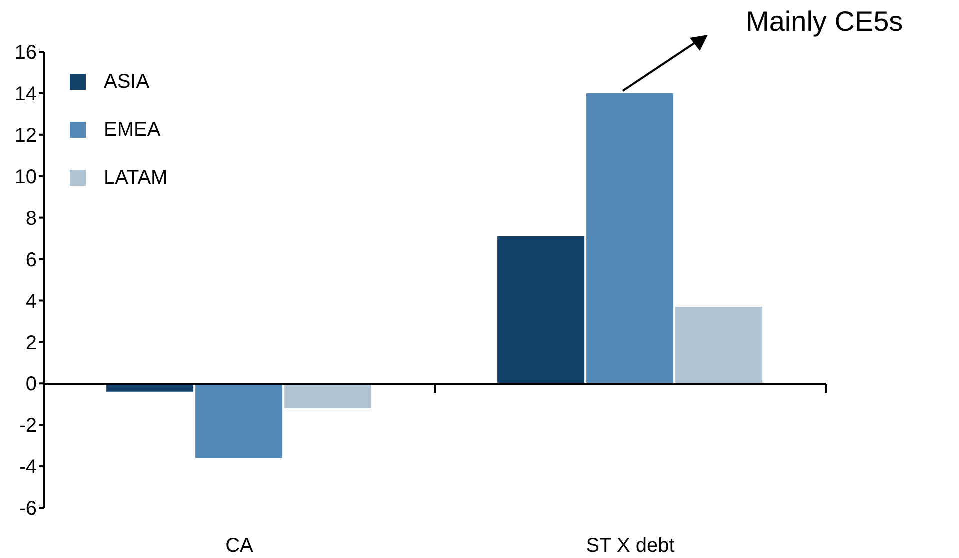  What do you see at coordinates (31, 219) in the screenshot?
I see `y-tick-label: 8` at bounding box center [31, 219].